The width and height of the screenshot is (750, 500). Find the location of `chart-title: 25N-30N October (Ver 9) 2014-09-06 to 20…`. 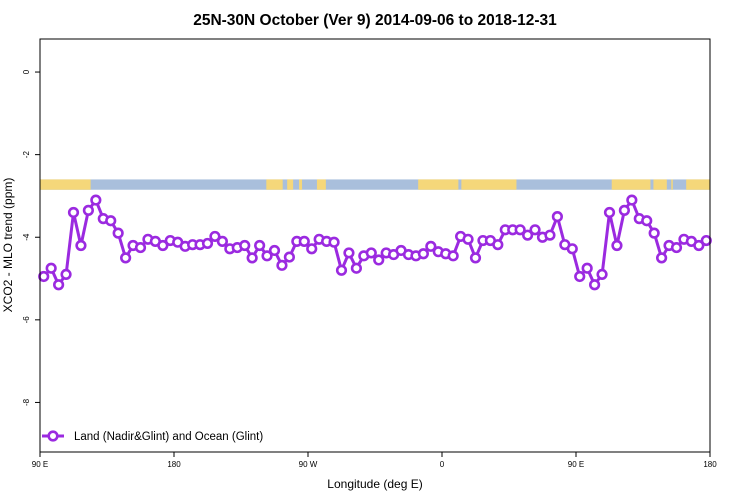

chart-title: 25N-30N October (Ver 9) 2014-09-06 to 20… is located at coordinates (375, 20).